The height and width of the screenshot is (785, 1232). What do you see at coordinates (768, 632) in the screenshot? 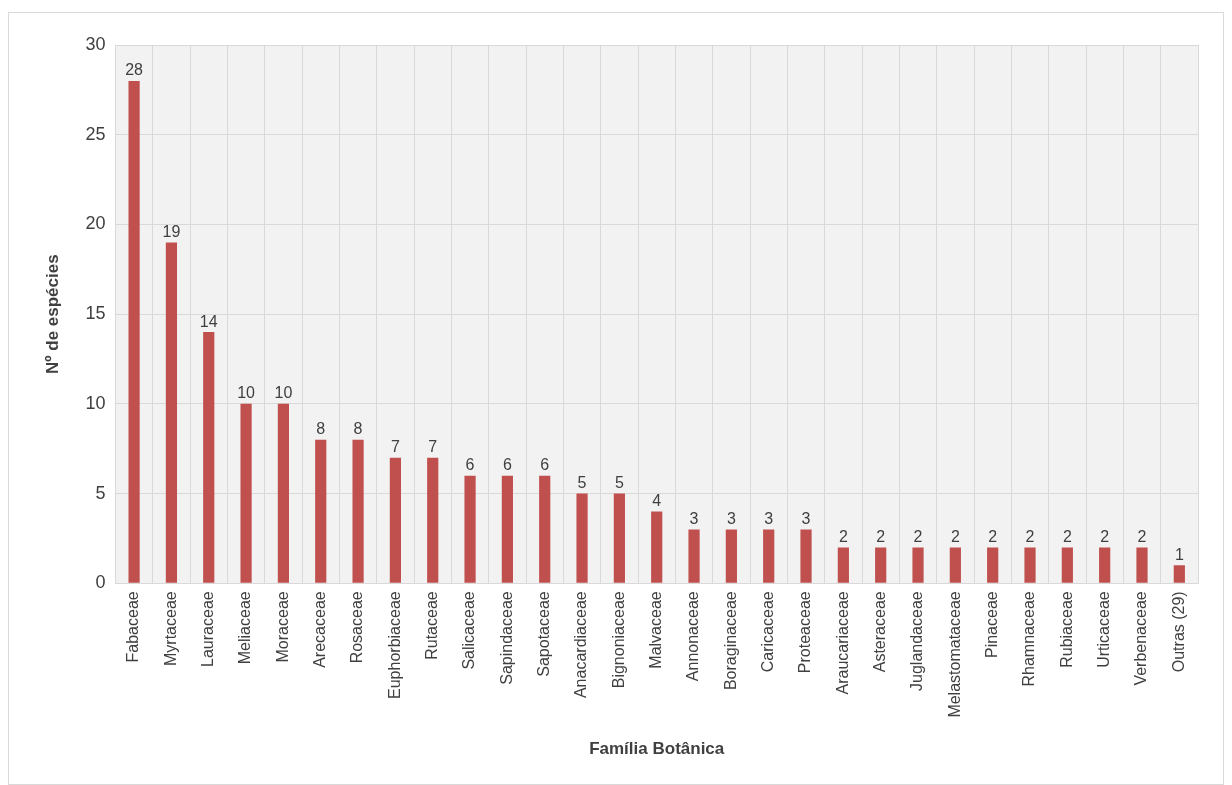
I see `x-tick-label: Caricaceae` at bounding box center [768, 632].